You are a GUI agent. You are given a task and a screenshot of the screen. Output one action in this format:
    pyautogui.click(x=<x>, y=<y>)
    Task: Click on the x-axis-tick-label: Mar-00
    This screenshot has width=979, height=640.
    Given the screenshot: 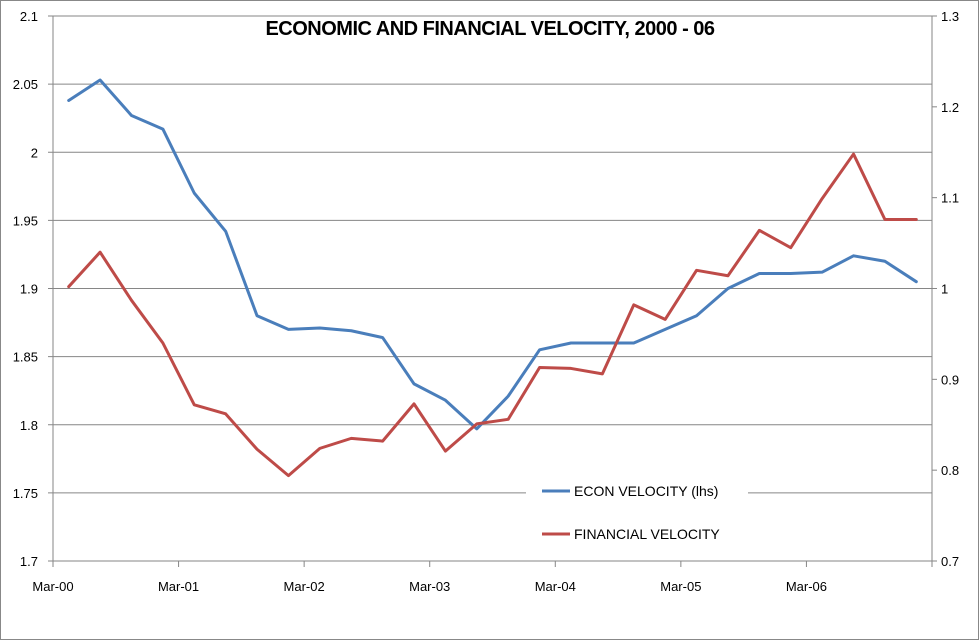 What is the action you would take?
    pyautogui.click(x=52, y=586)
    